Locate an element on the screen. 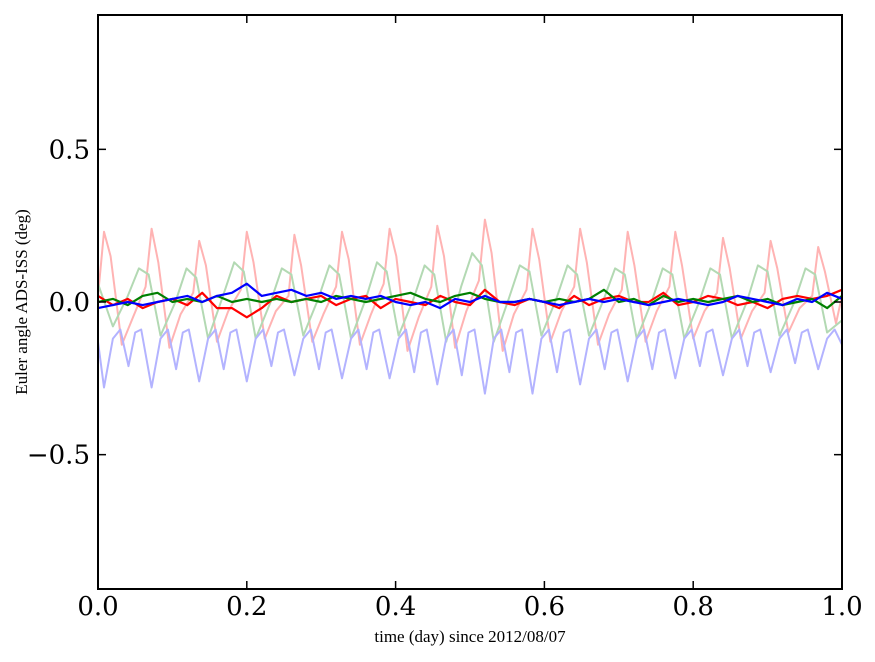 Image resolution: width=875 pixels, height=662 pixels. x-tick-label: 1.0 is located at coordinates (841, 607).